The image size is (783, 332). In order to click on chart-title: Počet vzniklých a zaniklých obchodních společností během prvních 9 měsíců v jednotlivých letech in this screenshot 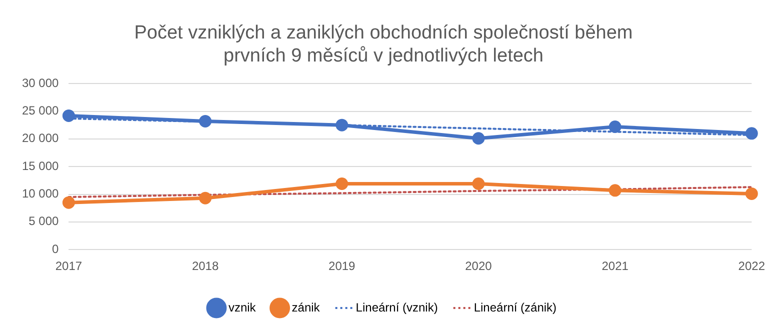, I will do `click(383, 44)`.